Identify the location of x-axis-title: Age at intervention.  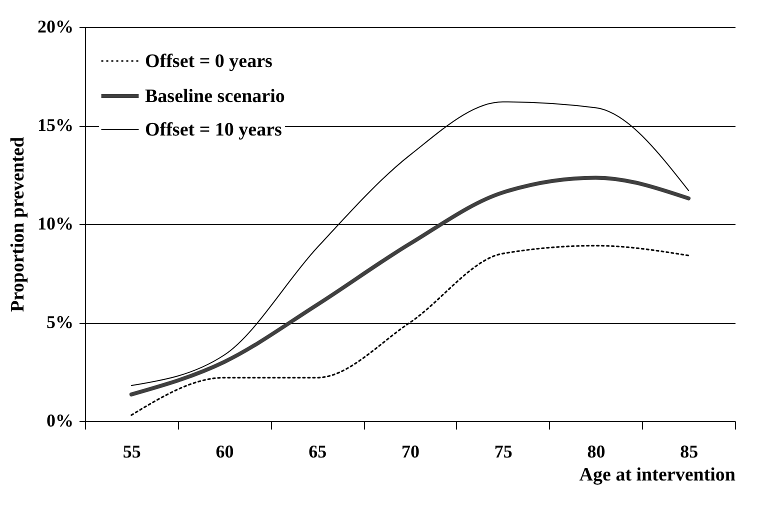
(657, 475).